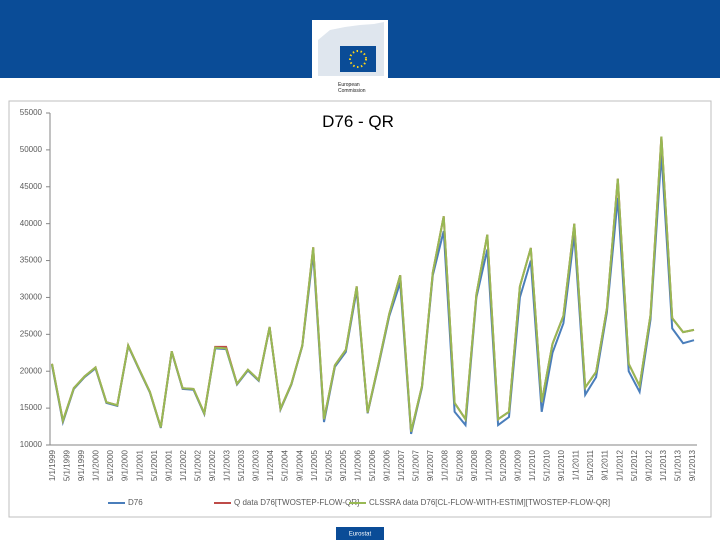  Describe the element at coordinates (517, 465) in the screenshot. I see `x-tick-label: 9/1/2009` at that location.